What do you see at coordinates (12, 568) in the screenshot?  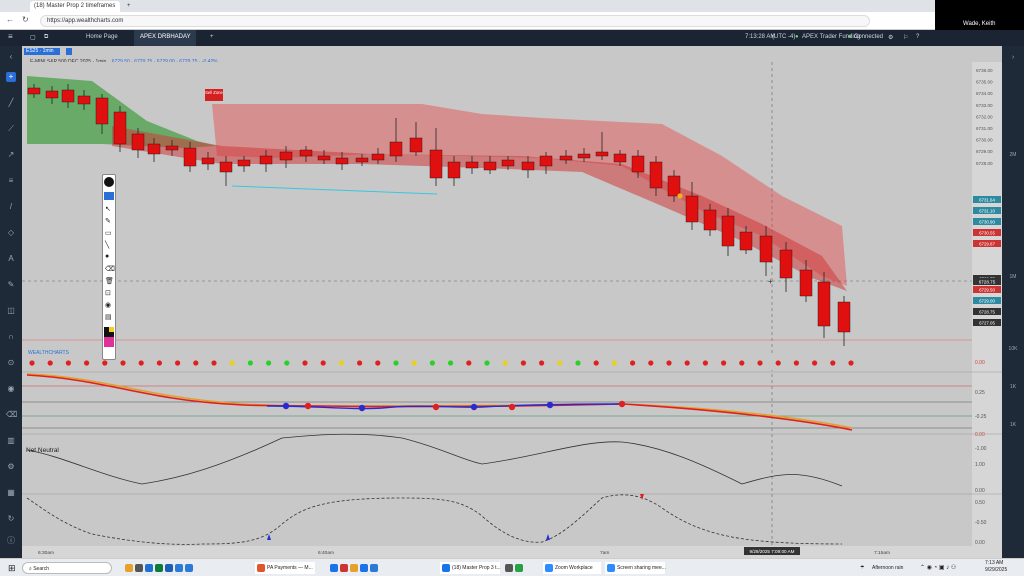 I see `start-icon: ⊞` at bounding box center [12, 568].